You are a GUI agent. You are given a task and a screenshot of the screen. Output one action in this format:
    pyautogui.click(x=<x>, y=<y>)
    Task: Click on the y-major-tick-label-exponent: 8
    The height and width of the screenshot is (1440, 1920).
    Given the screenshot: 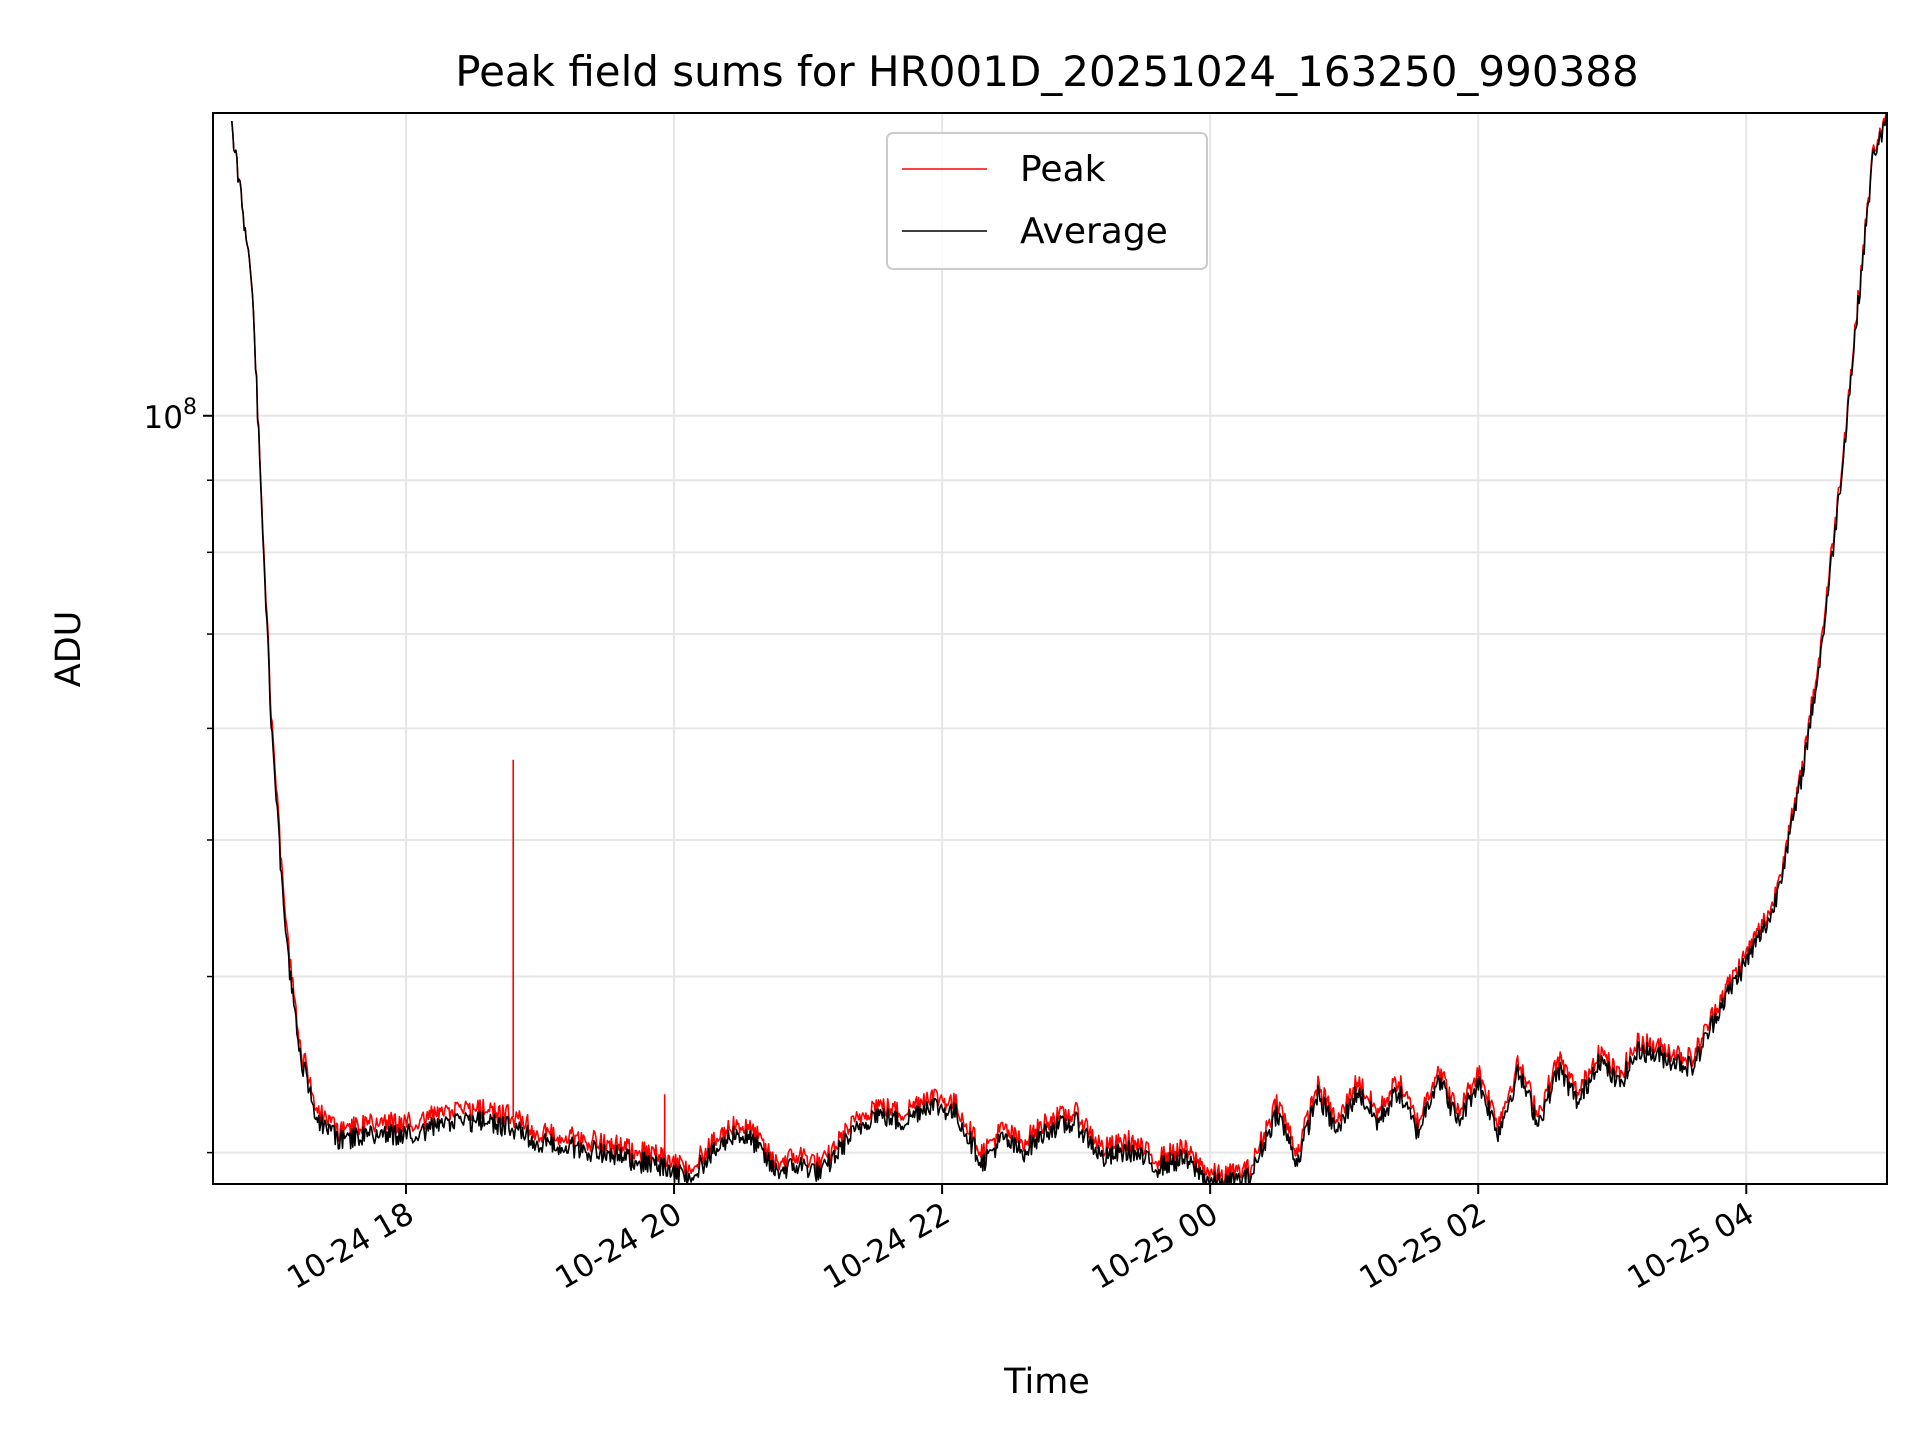 What is the action you would take?
    pyautogui.click(x=190, y=407)
    